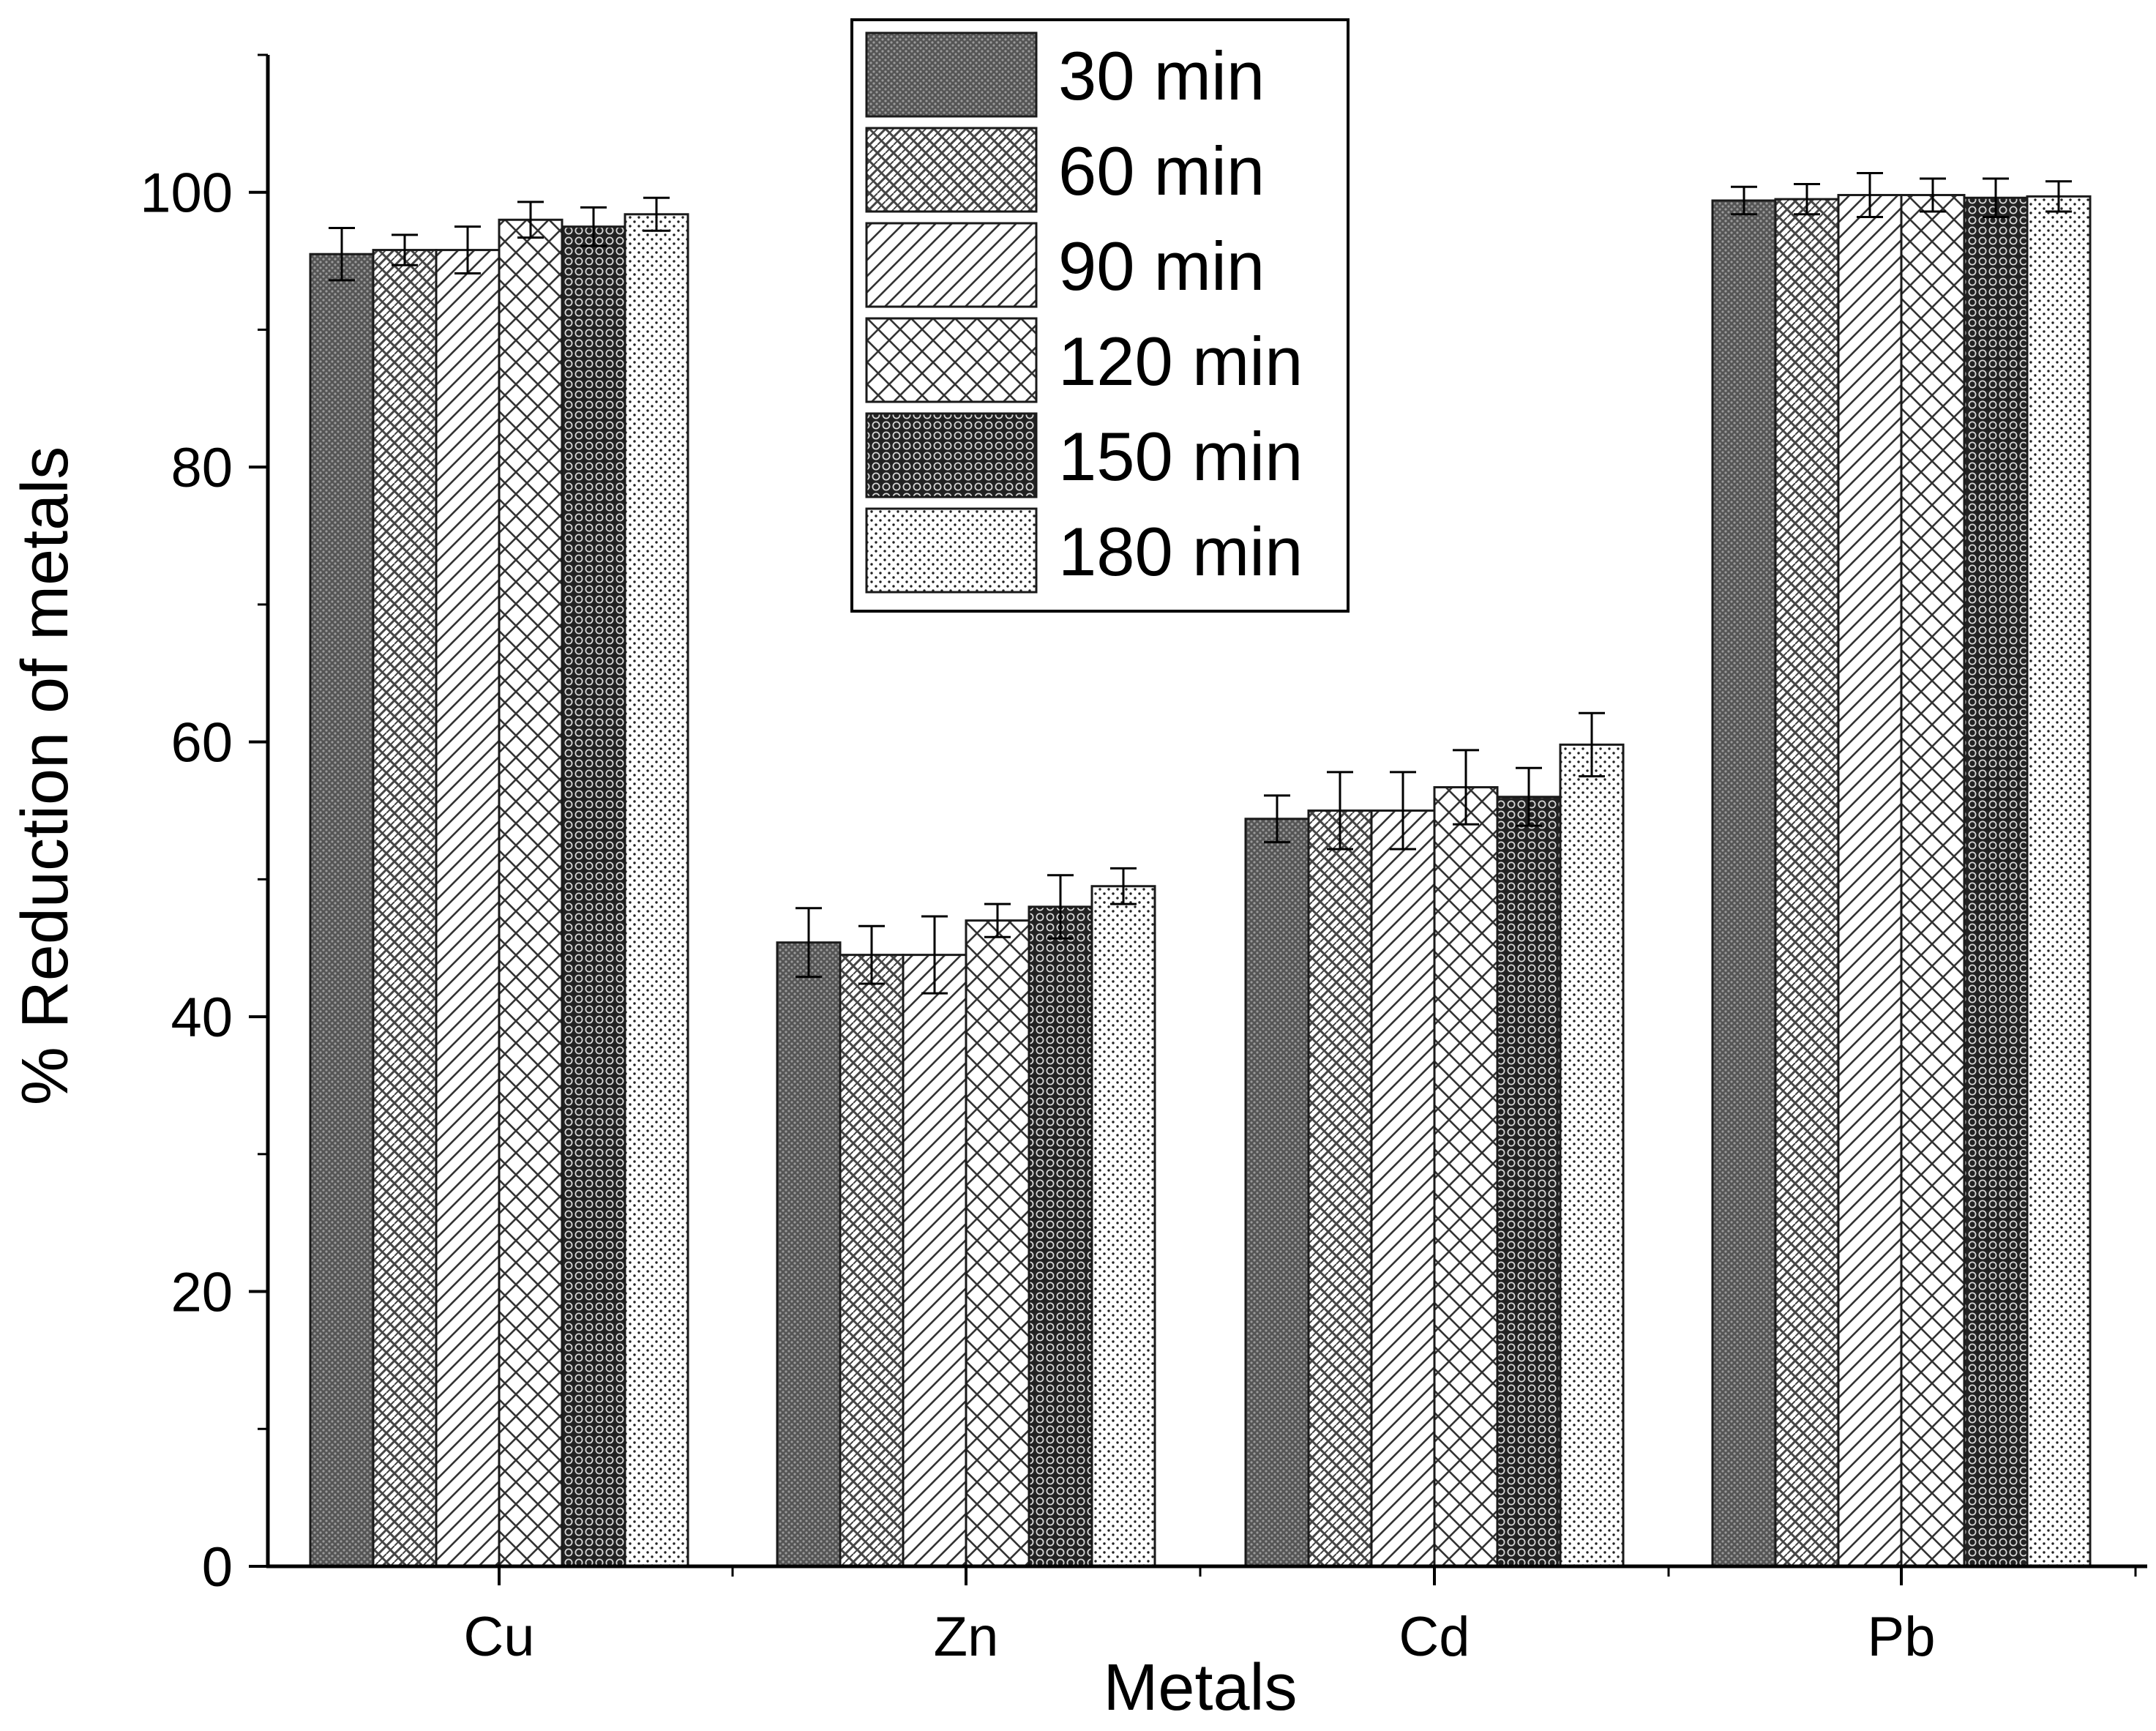 This screenshot has width=2156, height=1731. Describe the element at coordinates (202, 743) in the screenshot. I see `y-tick-label: 60` at that location.